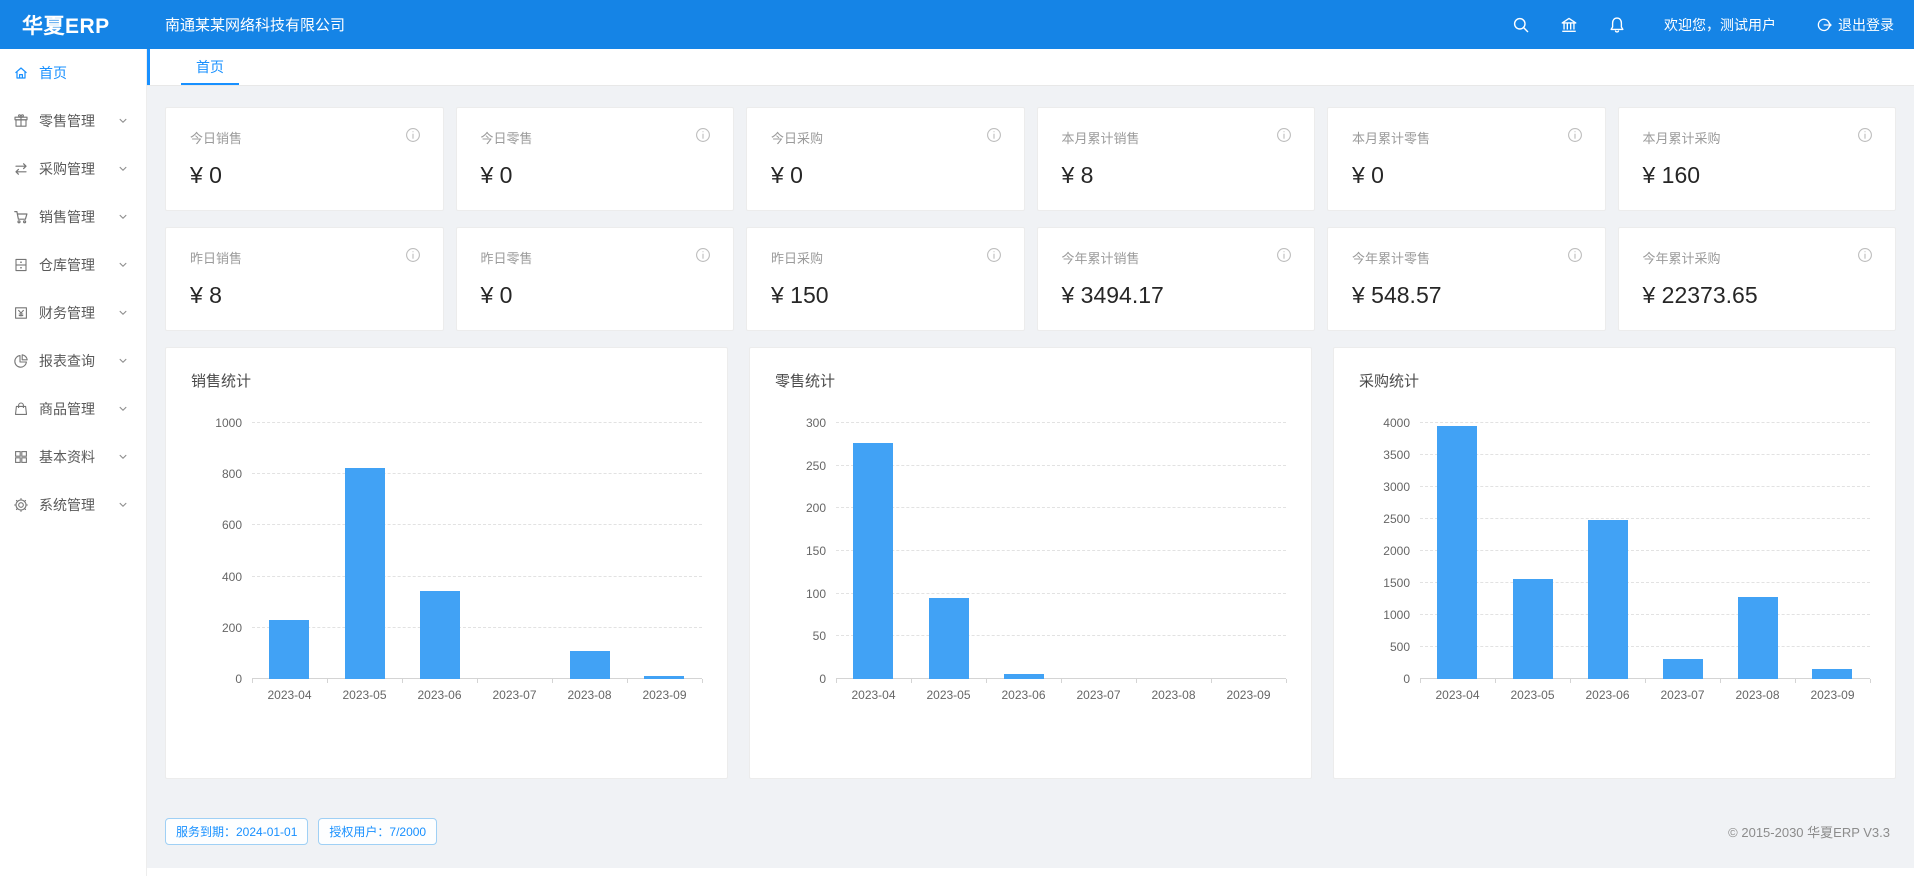  What do you see at coordinates (1399, 647) in the screenshot?
I see `y-tick-label: 500` at bounding box center [1399, 647].